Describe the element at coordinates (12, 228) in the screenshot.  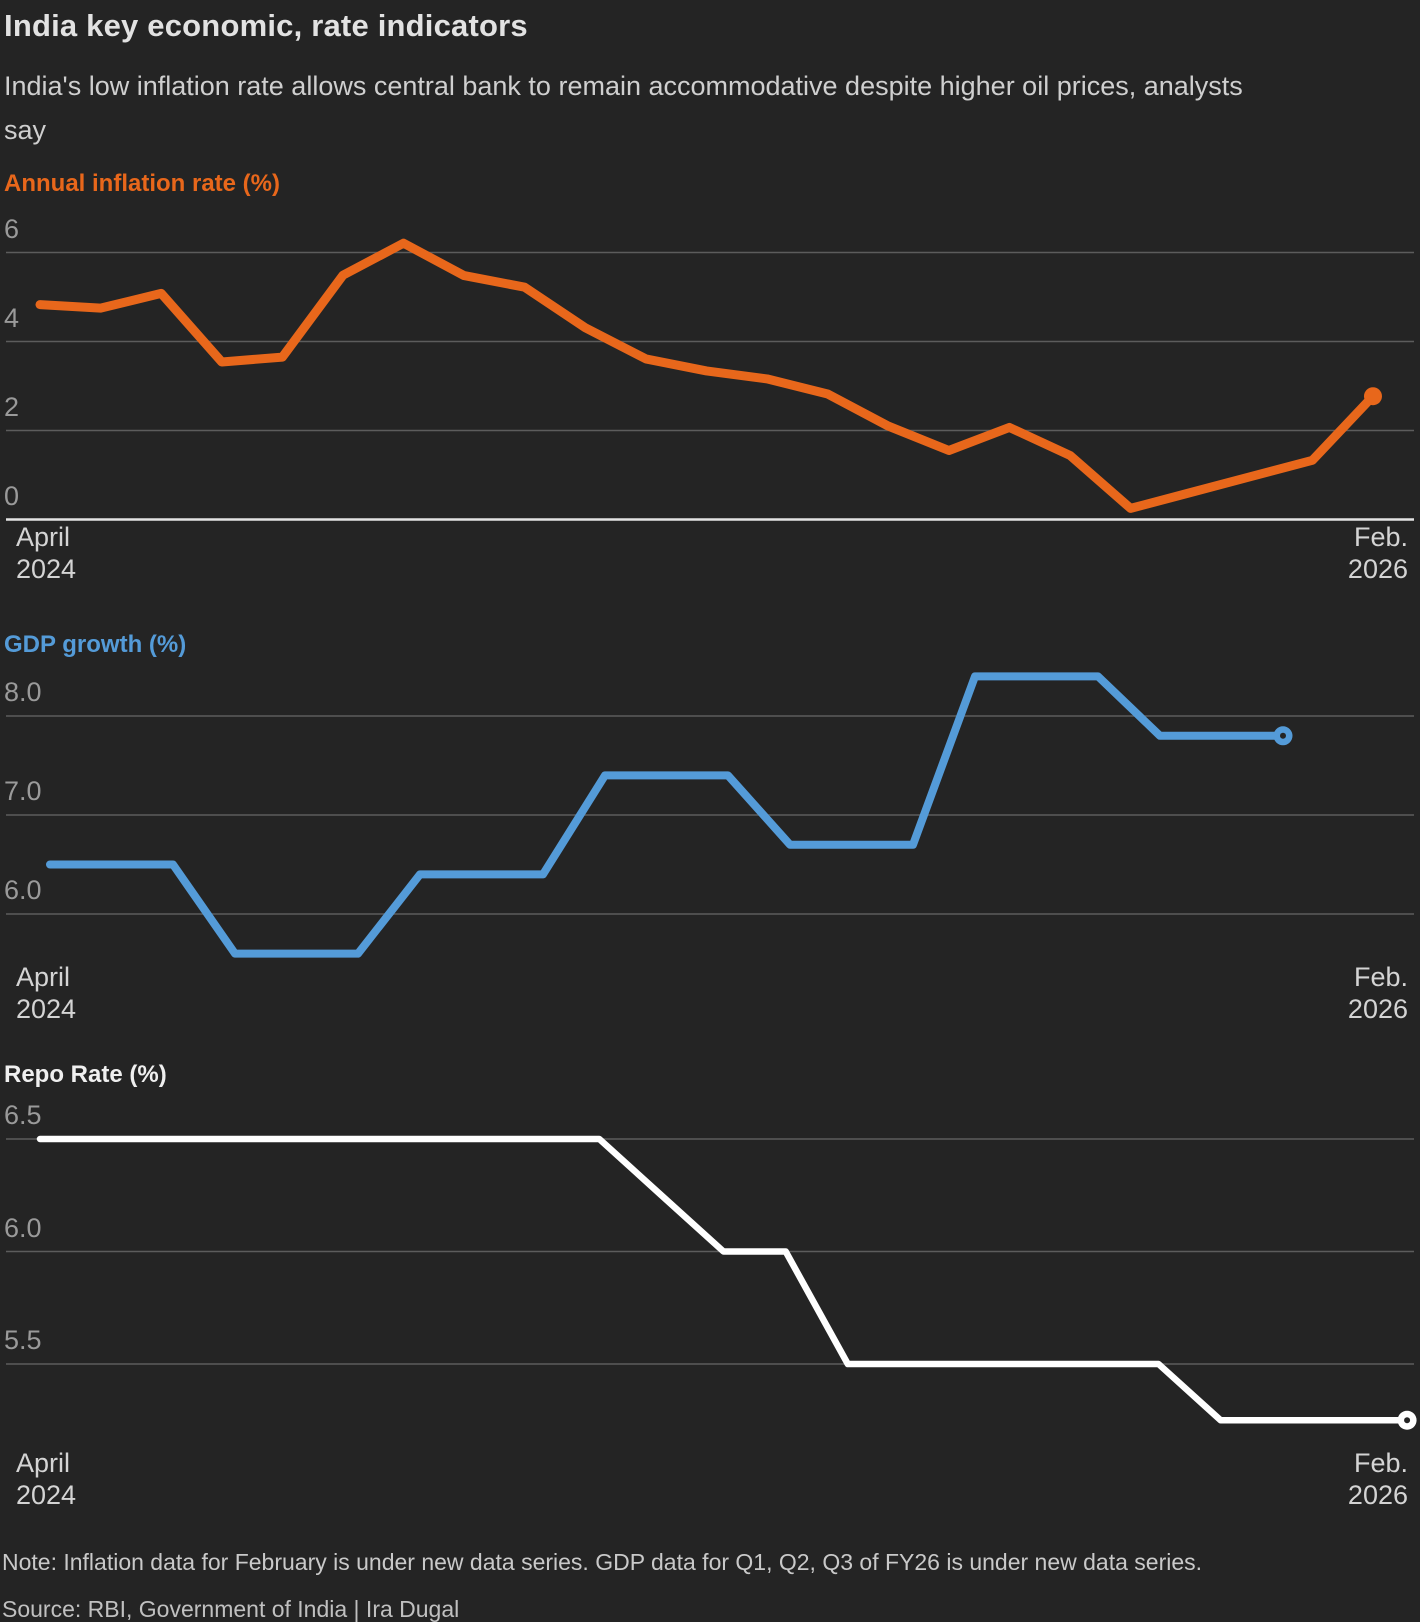
I see `y-tick-label: 6` at that location.